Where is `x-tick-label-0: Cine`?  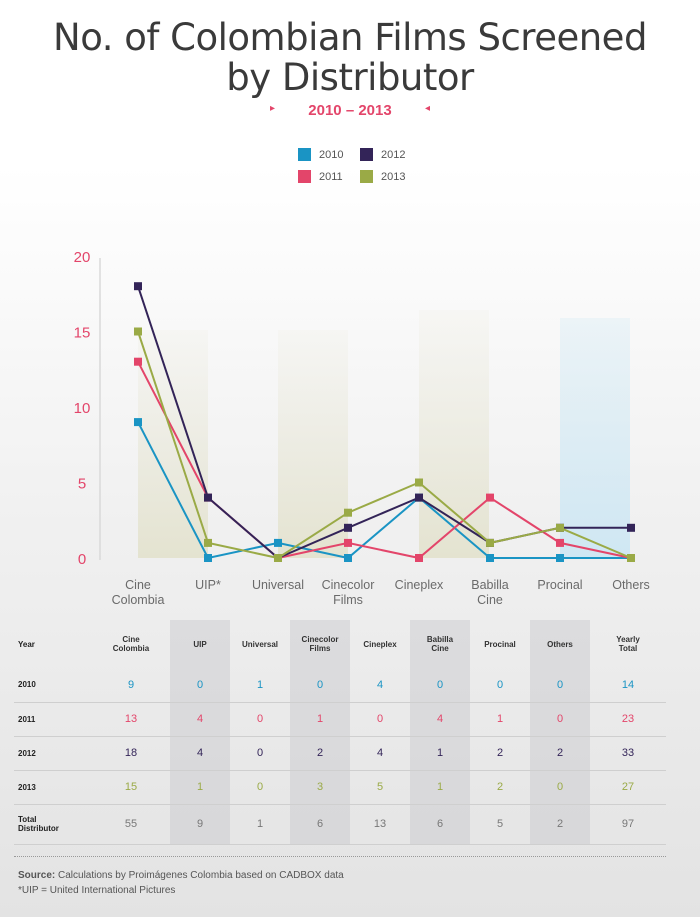
x-tick-label-0: Cine is located at coordinates (138, 585).